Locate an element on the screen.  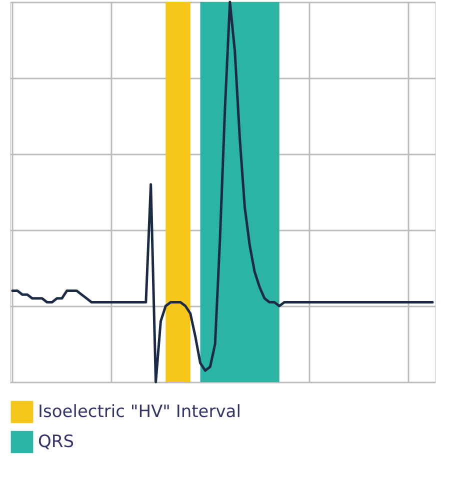
legend-label: Isoelectric "HV" Interval is located at coordinates (139, 412).